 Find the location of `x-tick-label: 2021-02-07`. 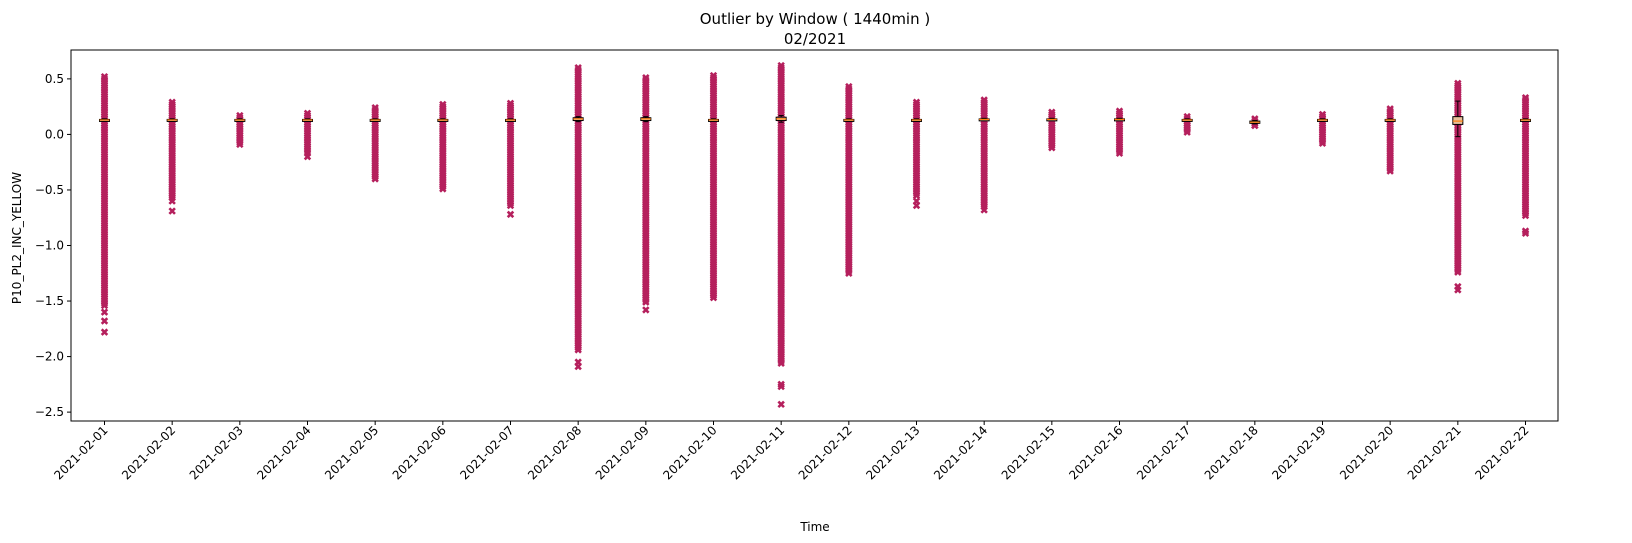

x-tick-label: 2021-02-07 is located at coordinates (486, 452).